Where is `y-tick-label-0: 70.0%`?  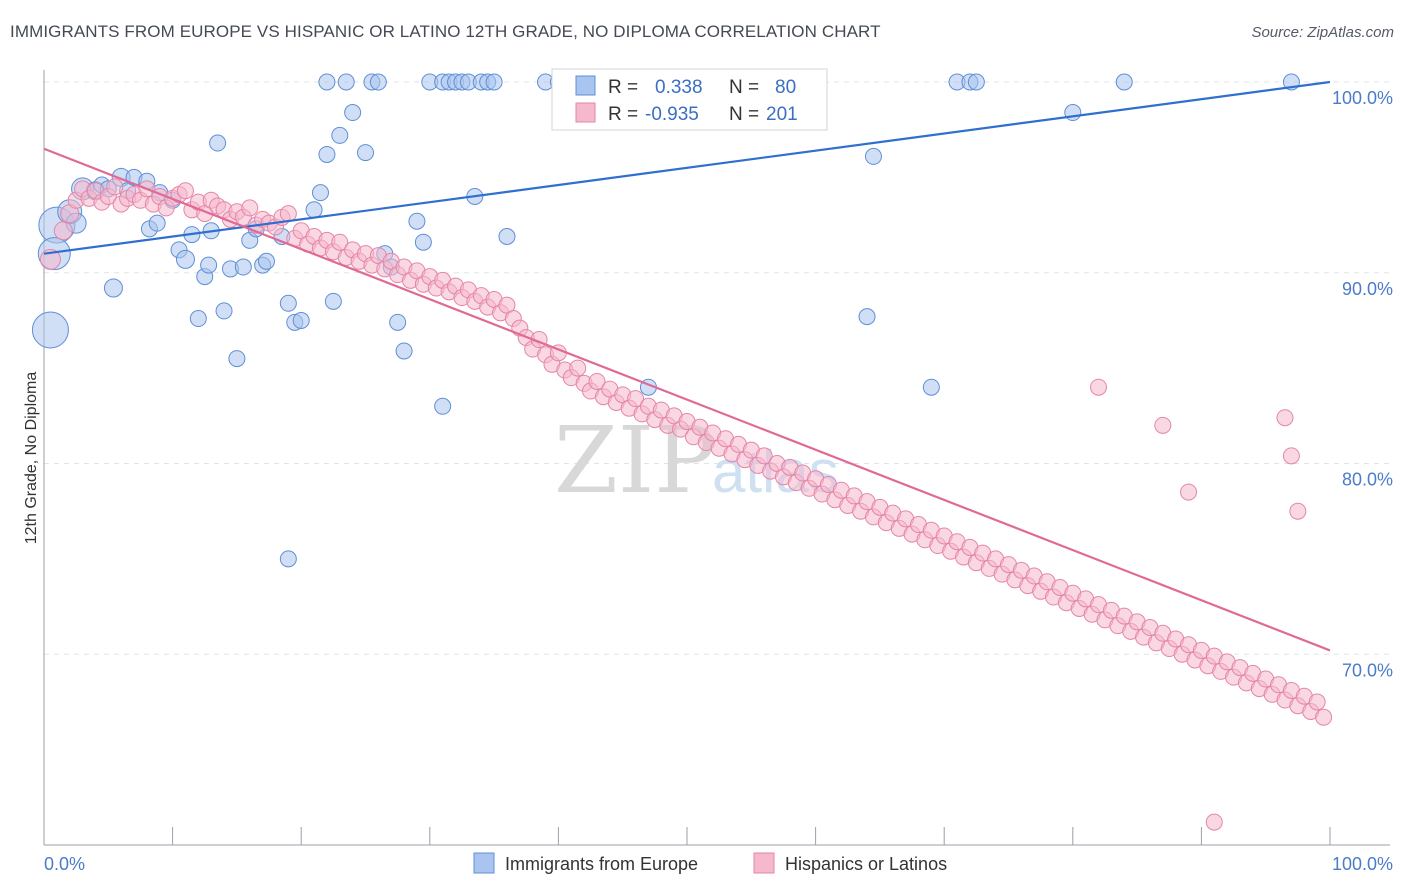
y-tick-label-0: 70.0% is located at coordinates (1367, 670).